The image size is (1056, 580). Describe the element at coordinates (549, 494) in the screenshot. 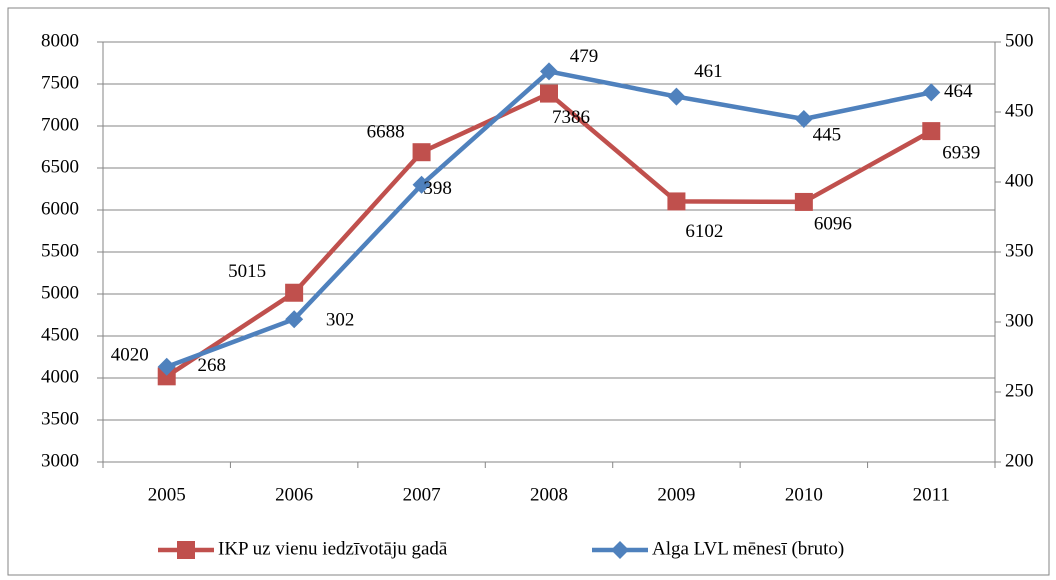

I see `x-tick-label: 2008` at that location.